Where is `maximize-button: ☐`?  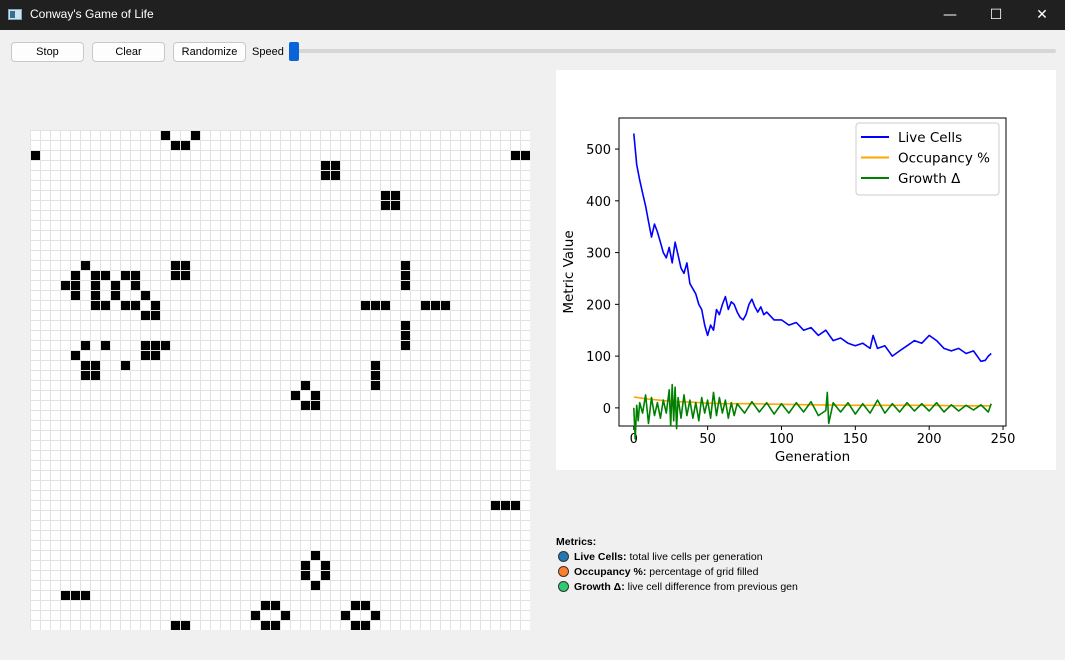
maximize-button: ☐ is located at coordinates (996, 15).